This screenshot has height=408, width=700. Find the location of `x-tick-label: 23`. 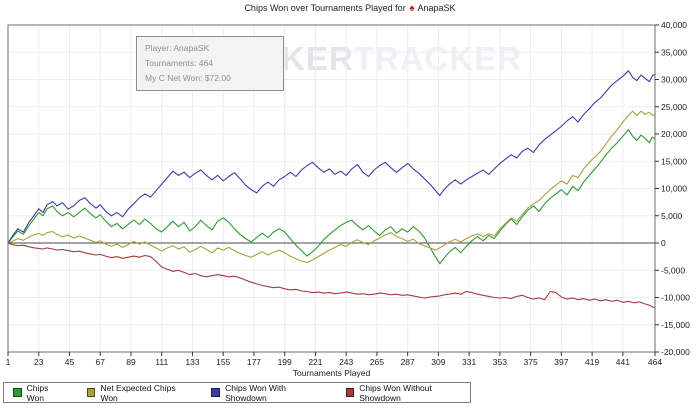

x-tick-label: 23 is located at coordinates (39, 362).